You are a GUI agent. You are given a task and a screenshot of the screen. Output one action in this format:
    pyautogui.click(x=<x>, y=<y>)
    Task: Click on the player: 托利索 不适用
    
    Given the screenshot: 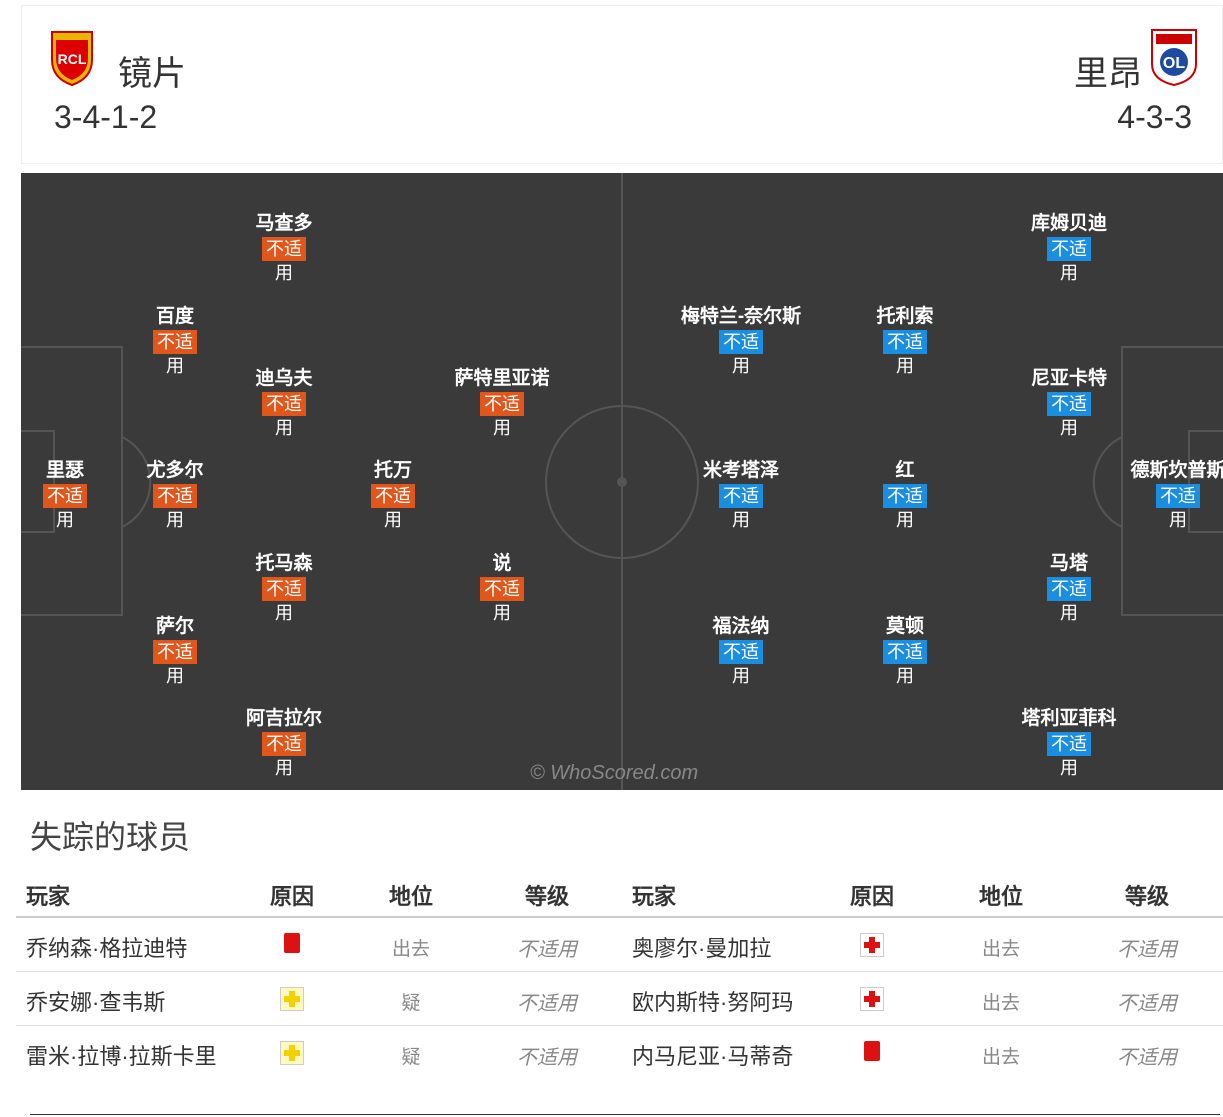 What is the action you would take?
    pyautogui.click(x=905, y=340)
    